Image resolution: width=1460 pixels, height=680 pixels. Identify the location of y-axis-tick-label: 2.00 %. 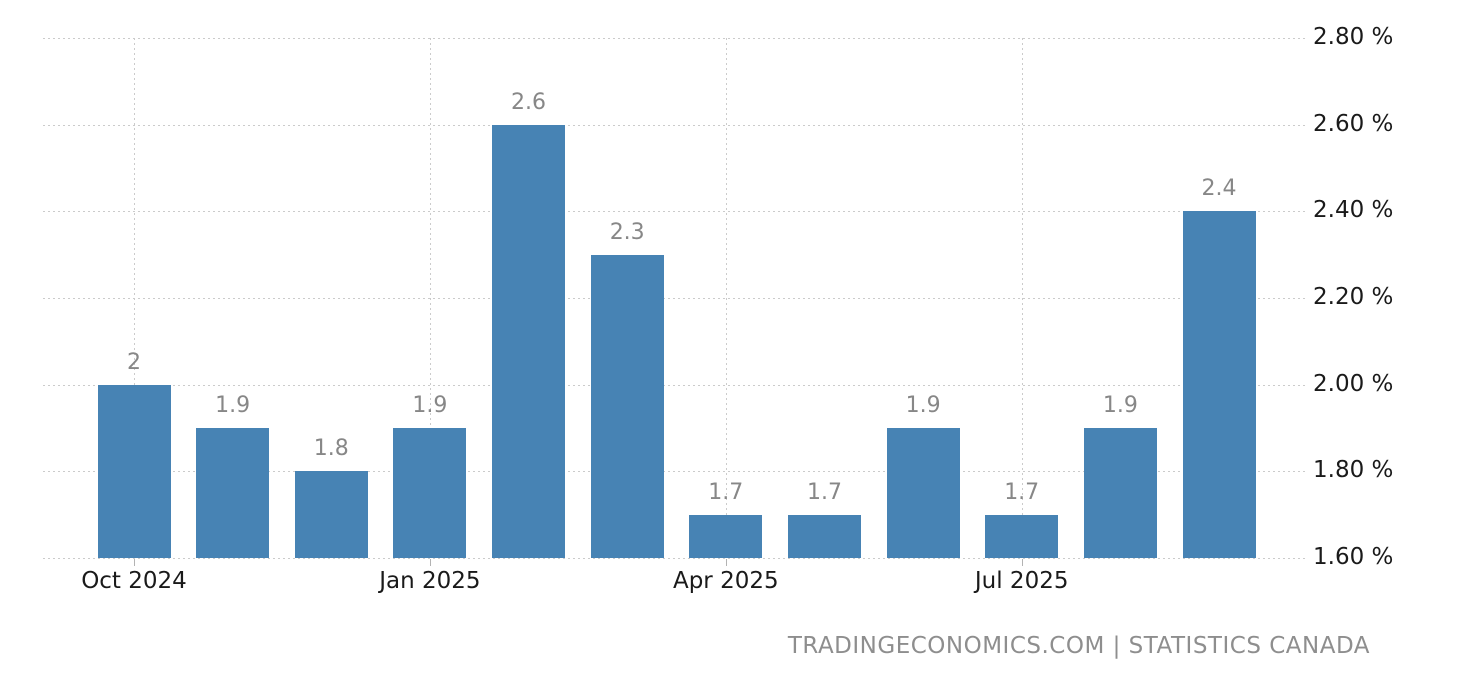
(1353, 383).